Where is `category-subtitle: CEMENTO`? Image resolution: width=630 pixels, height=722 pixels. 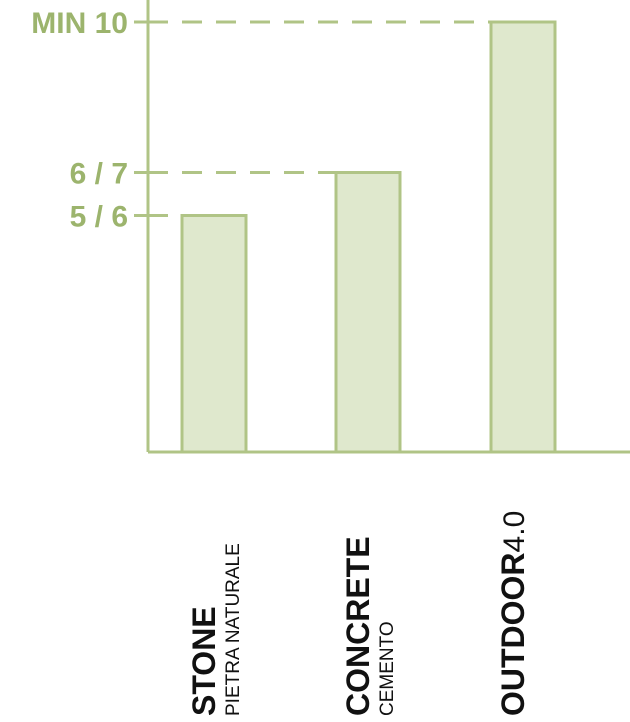 category-subtitle: CEMENTO is located at coordinates (387, 668).